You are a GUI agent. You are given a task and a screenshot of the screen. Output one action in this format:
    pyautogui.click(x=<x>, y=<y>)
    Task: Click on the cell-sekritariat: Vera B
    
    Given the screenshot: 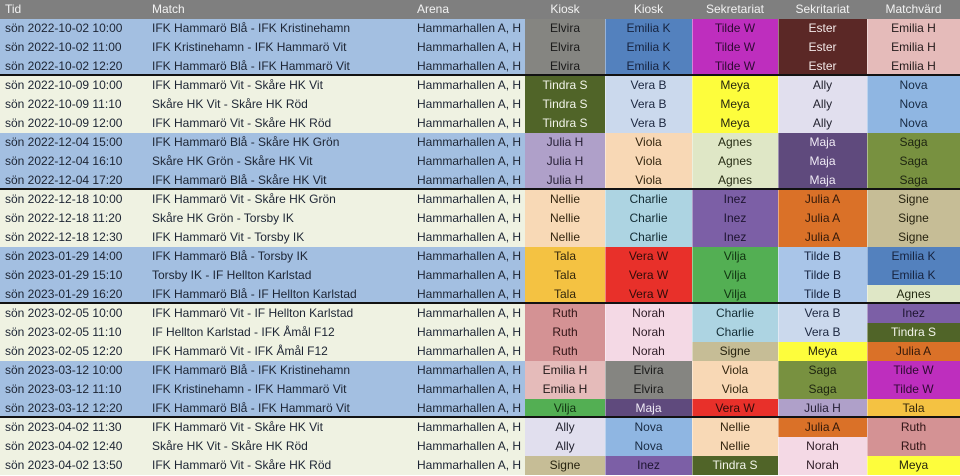 What is the action you would take?
    pyautogui.click(x=822, y=313)
    